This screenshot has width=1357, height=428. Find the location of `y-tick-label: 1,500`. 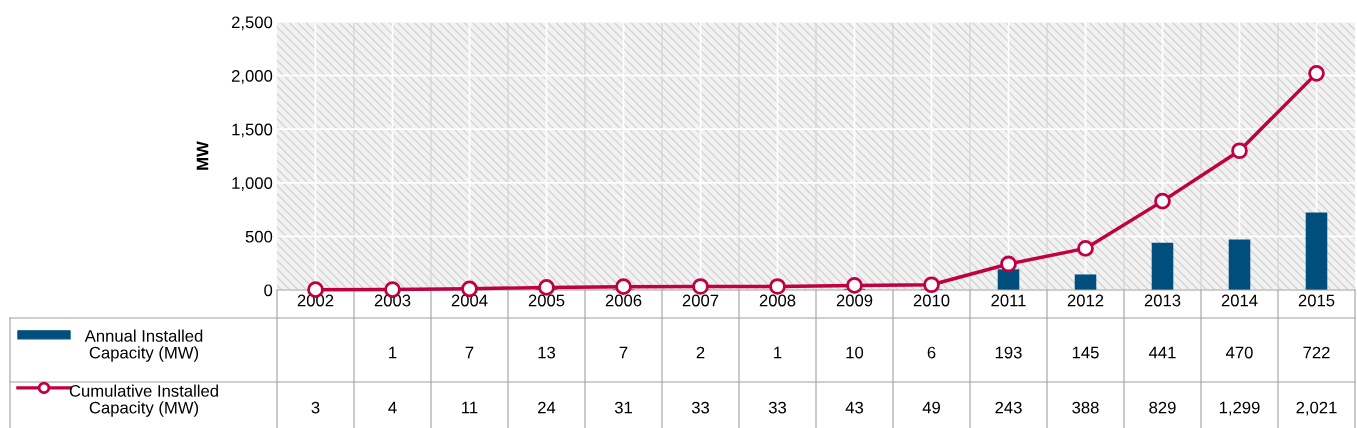

y-tick-label: 1,500 is located at coordinates (252, 130).